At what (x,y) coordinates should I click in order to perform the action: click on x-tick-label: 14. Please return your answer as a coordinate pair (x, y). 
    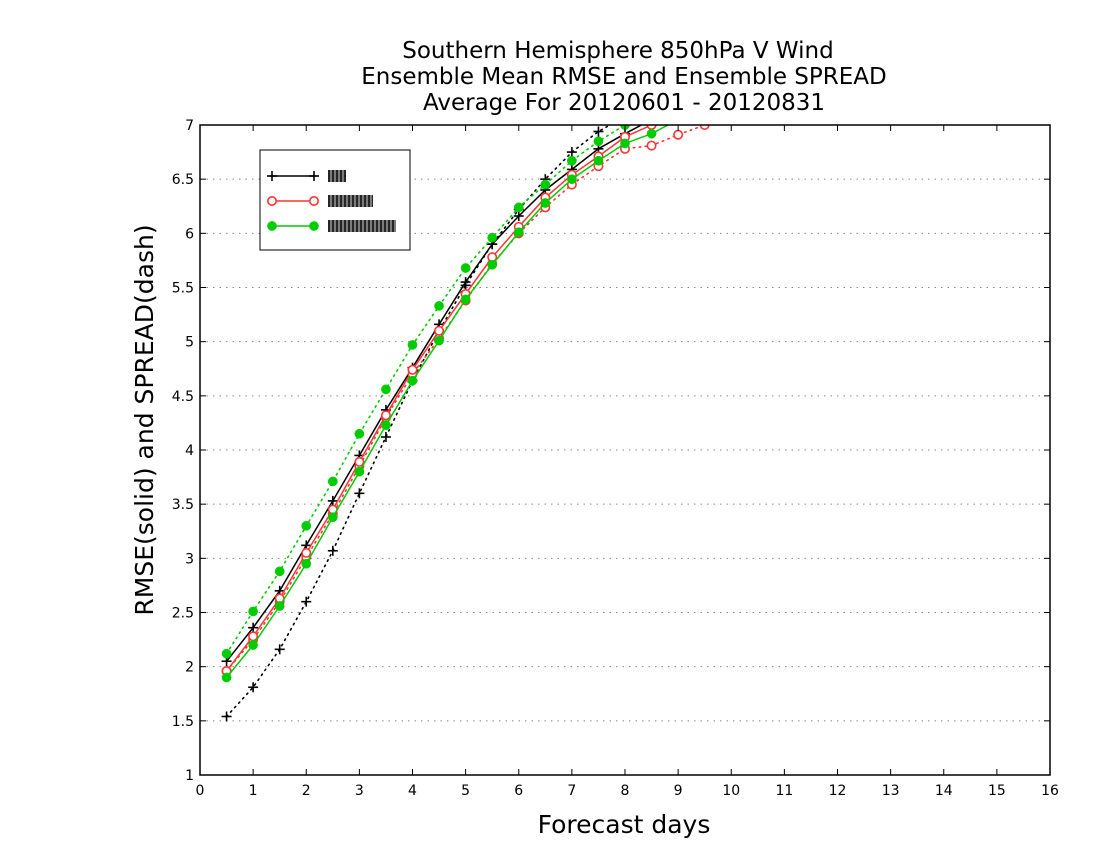
    Looking at the image, I should click on (944, 791).